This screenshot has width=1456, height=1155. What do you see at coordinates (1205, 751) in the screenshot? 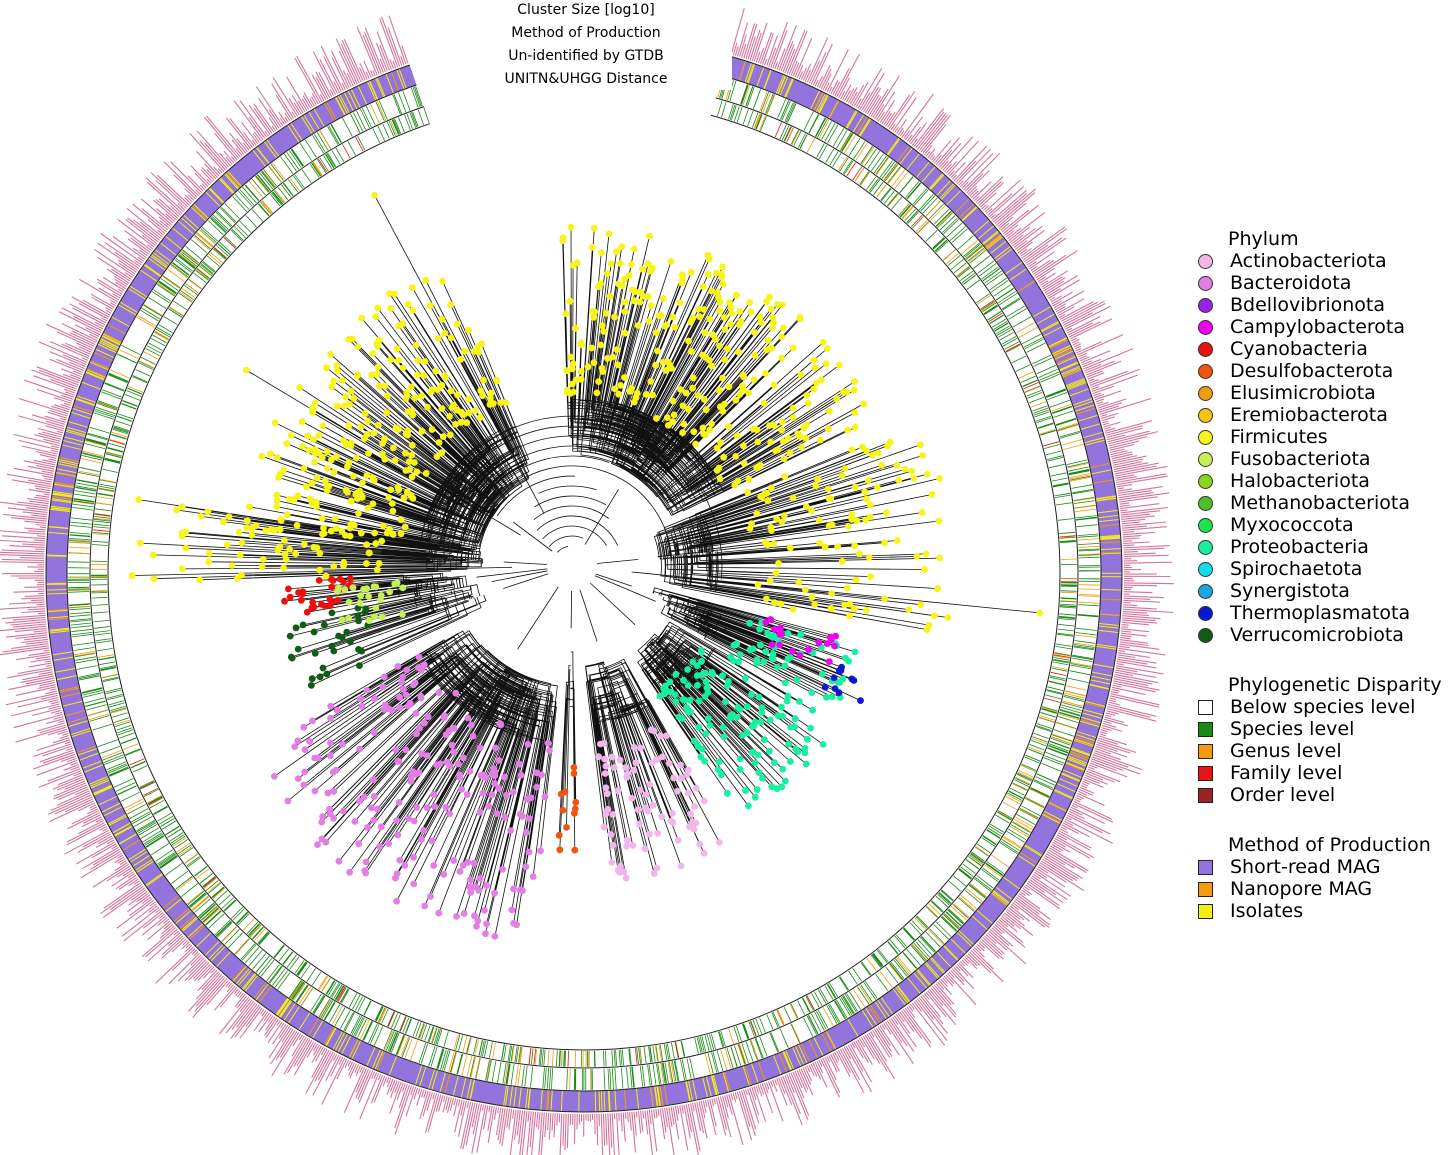
I see `disparity-swatch` at bounding box center [1205, 751].